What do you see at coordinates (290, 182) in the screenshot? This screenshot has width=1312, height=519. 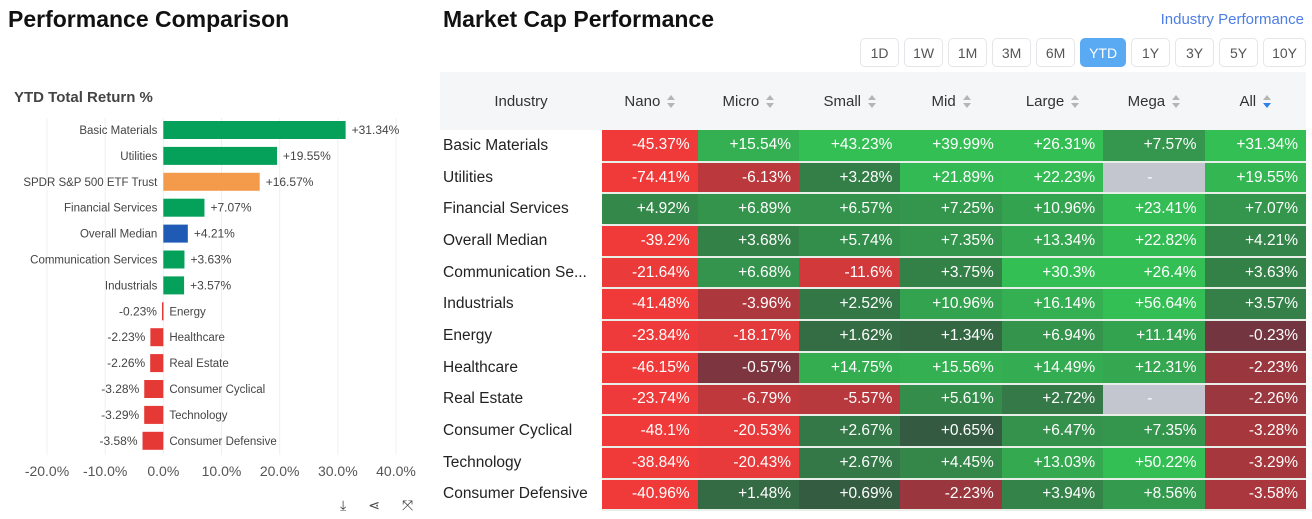 I see `data-label: +16.57%` at bounding box center [290, 182].